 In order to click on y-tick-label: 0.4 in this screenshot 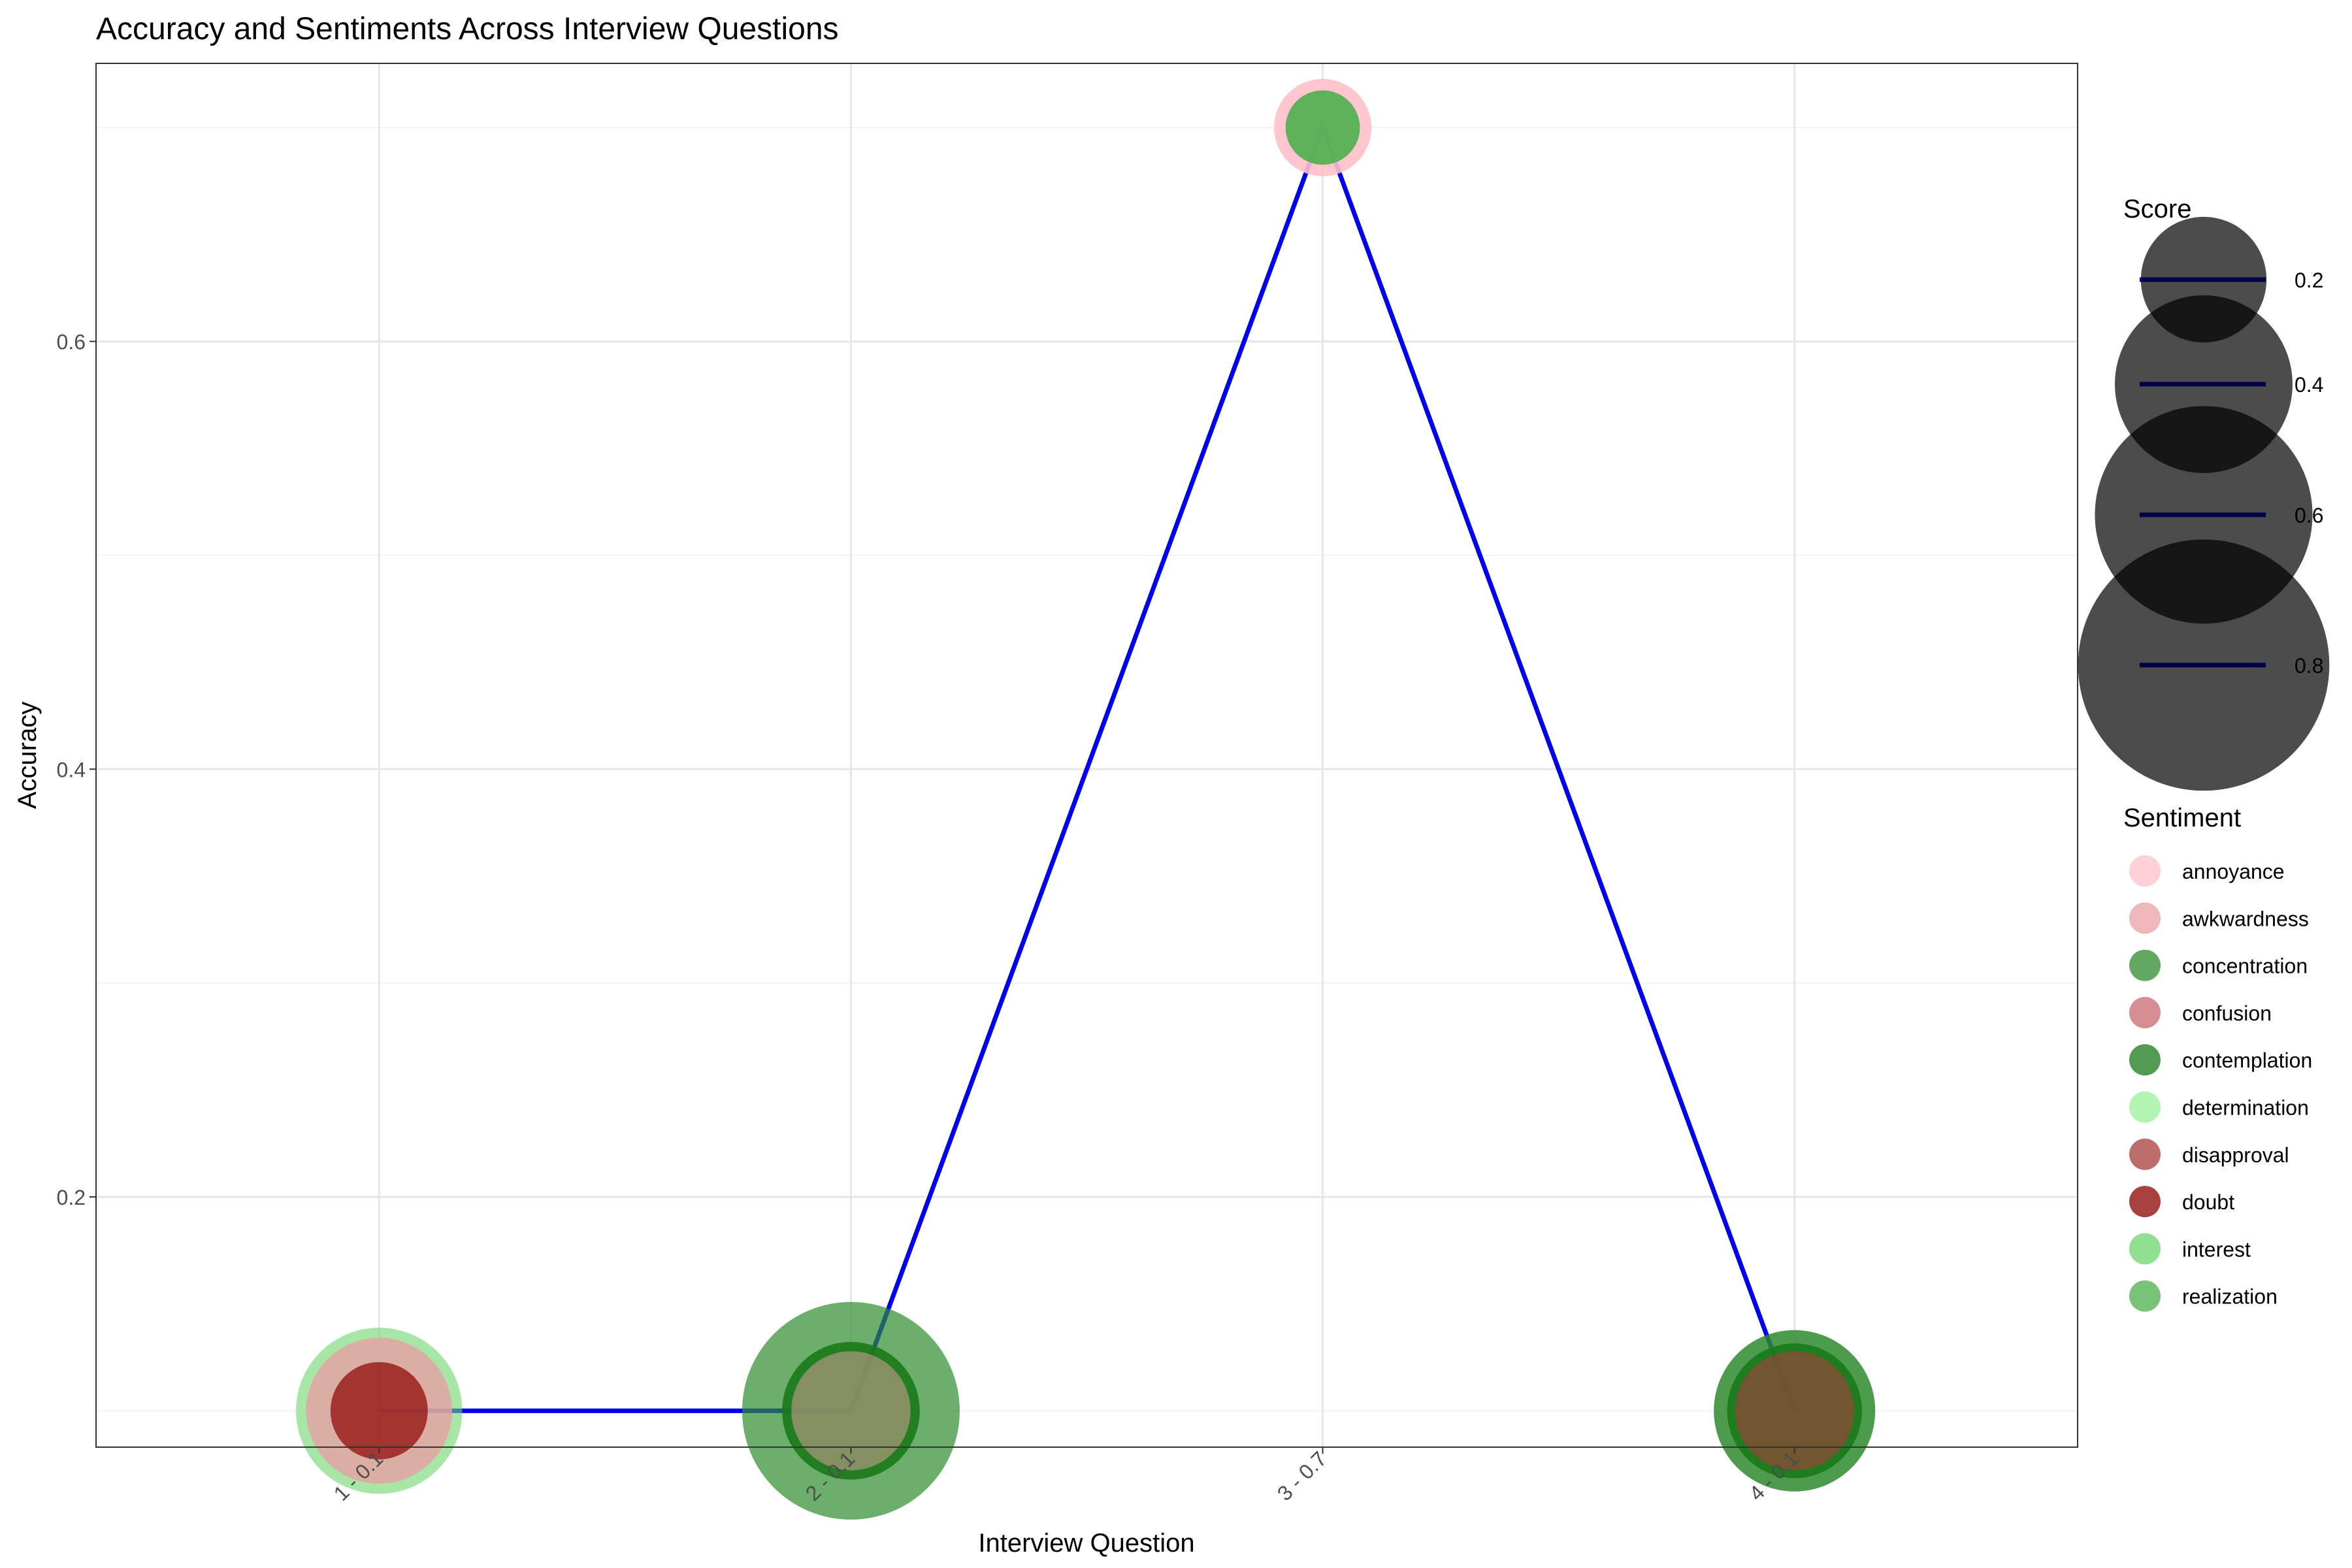, I will do `click(71, 769)`.